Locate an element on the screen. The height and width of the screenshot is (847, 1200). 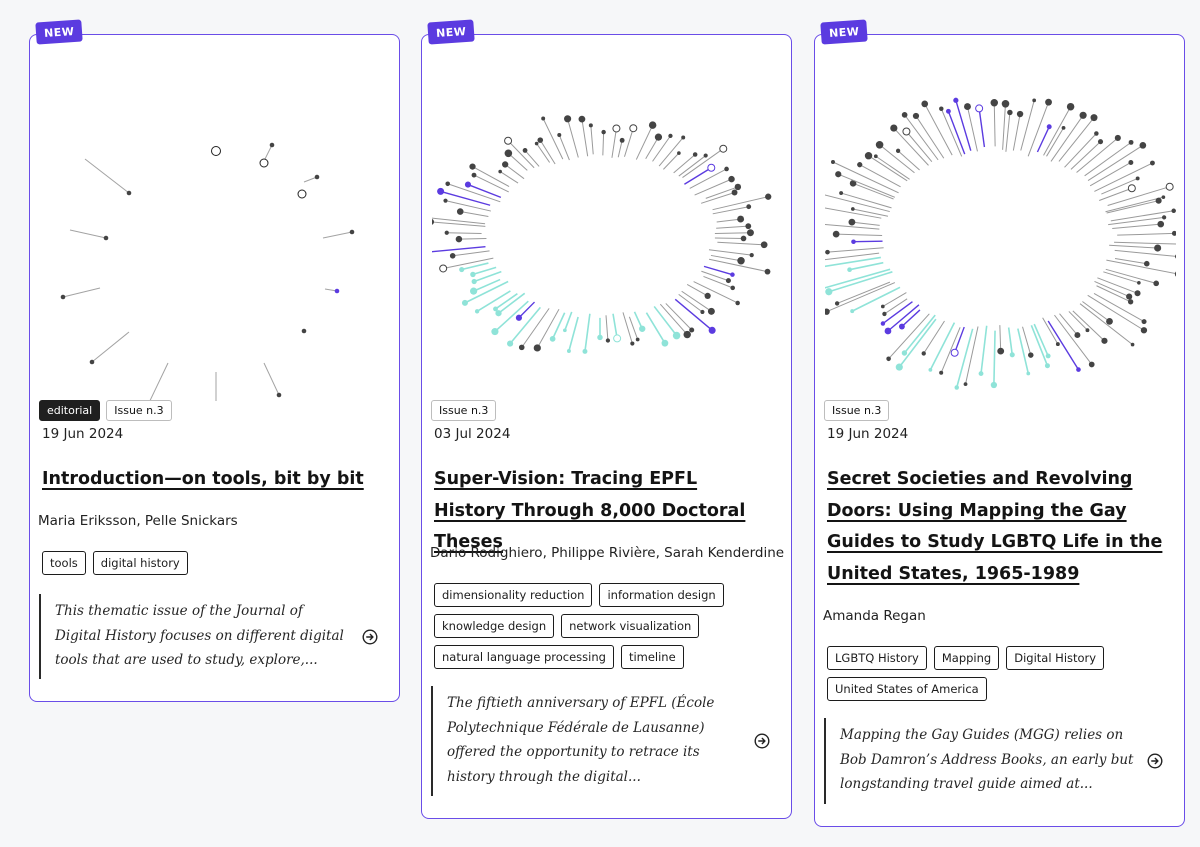
tag: Digital History is located at coordinates (1055, 658).